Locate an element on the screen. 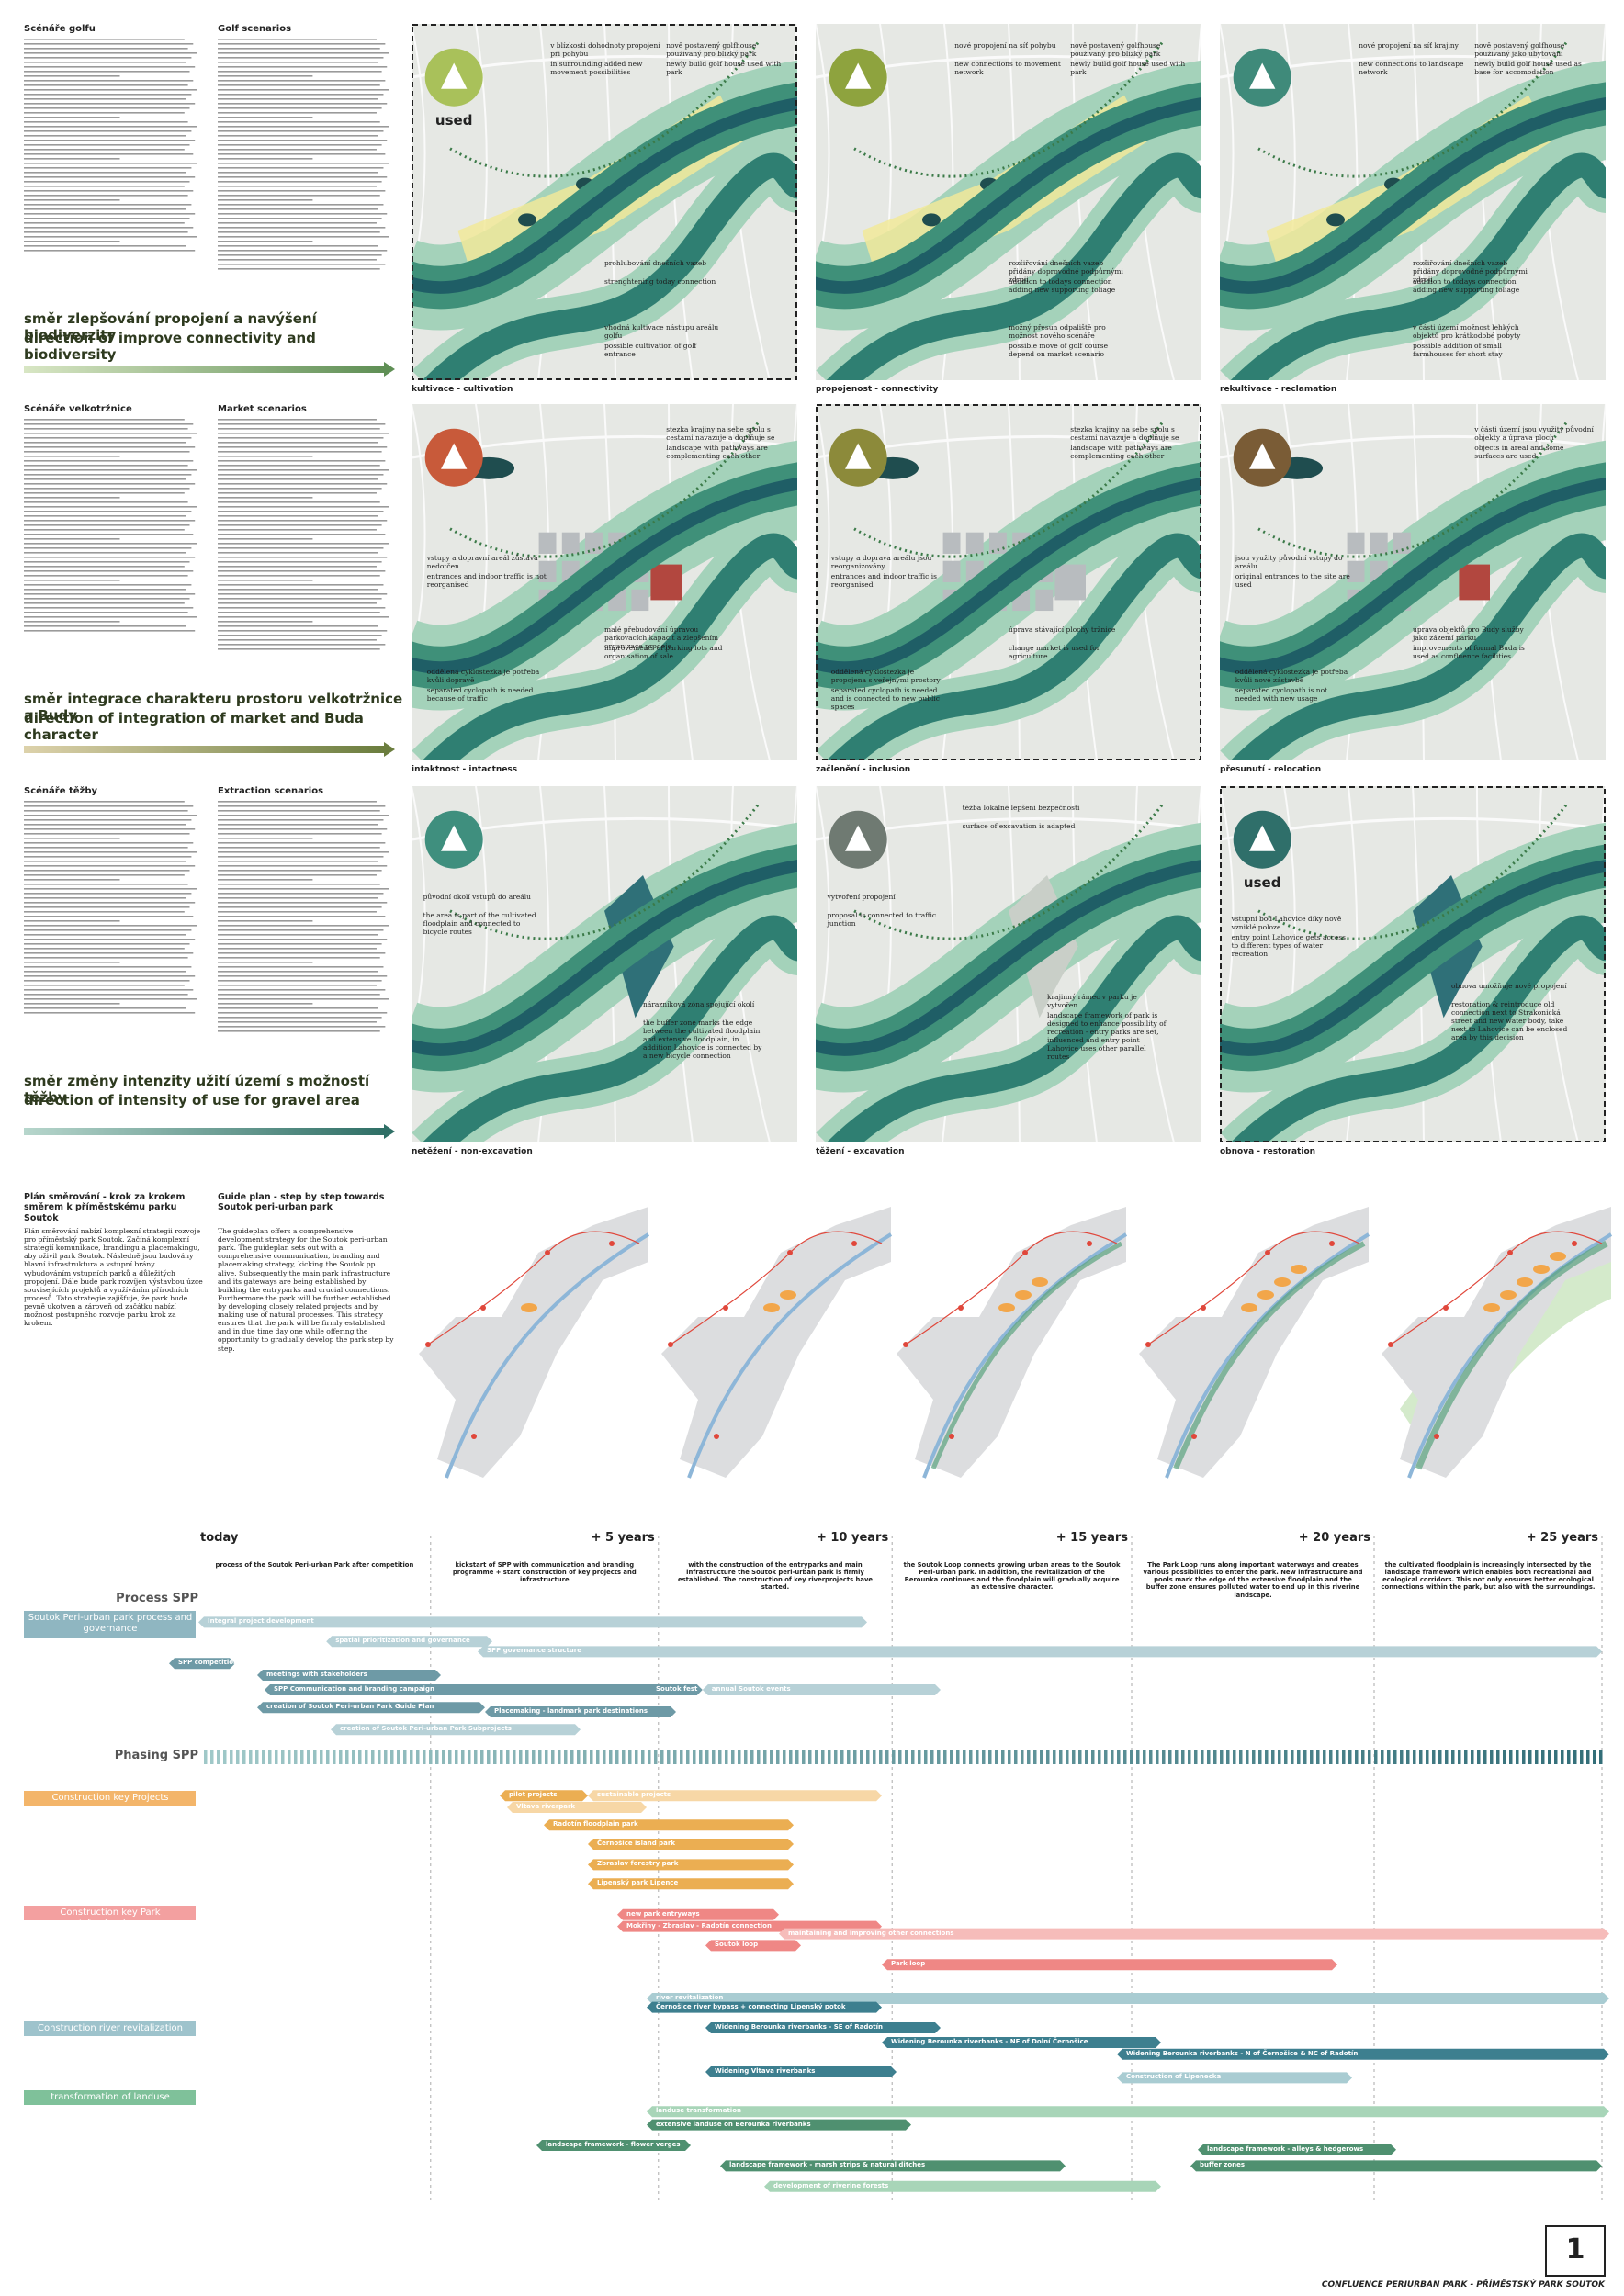 This screenshot has width=1624, height=2296. panel-label: kultivace - cultivation is located at coordinates (462, 389).